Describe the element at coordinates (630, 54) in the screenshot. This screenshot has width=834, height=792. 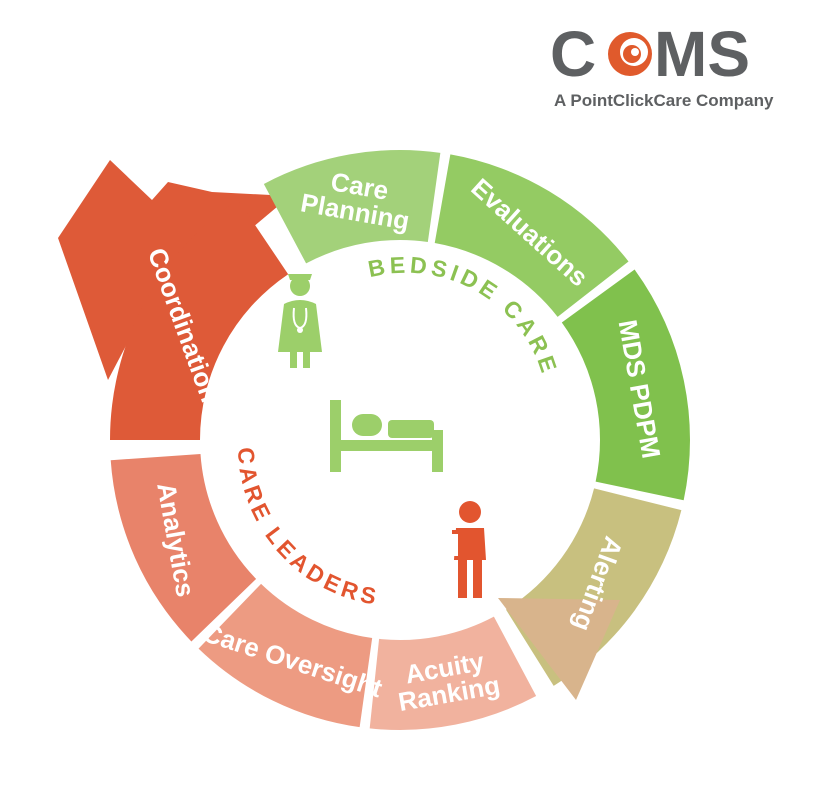
I see `logo-swirl-icon` at that location.